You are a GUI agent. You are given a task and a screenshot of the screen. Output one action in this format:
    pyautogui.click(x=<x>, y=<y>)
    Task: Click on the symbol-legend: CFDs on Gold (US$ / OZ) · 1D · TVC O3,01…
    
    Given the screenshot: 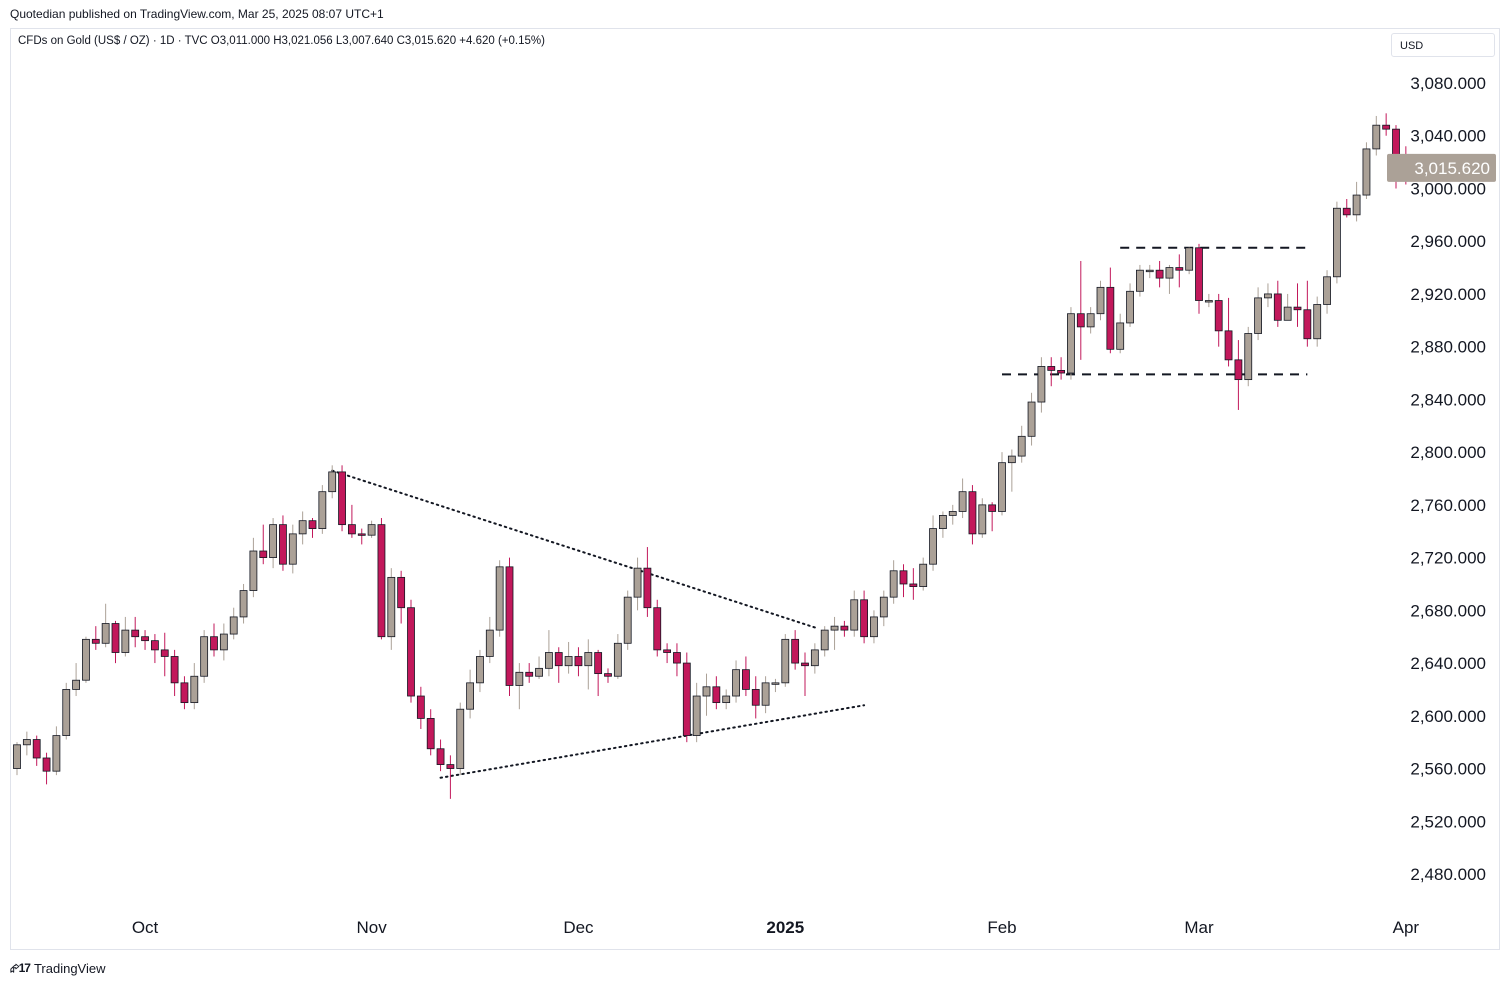 What is the action you would take?
    pyautogui.click(x=281, y=41)
    